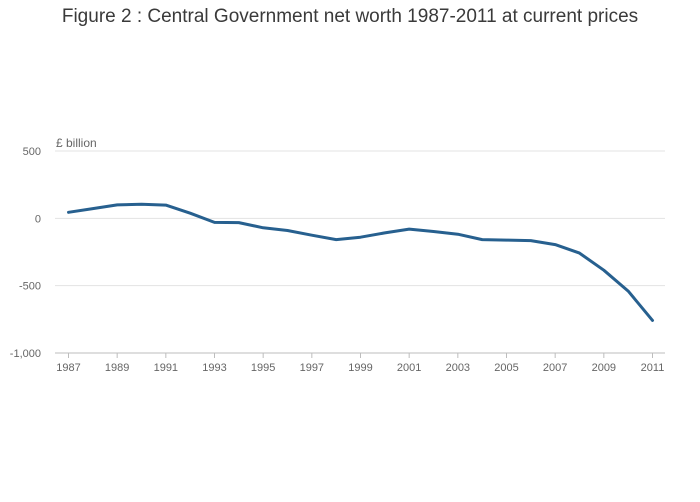 The width and height of the screenshot is (700, 502). I want to click on y-tick-label: -1,000, so click(25, 354).